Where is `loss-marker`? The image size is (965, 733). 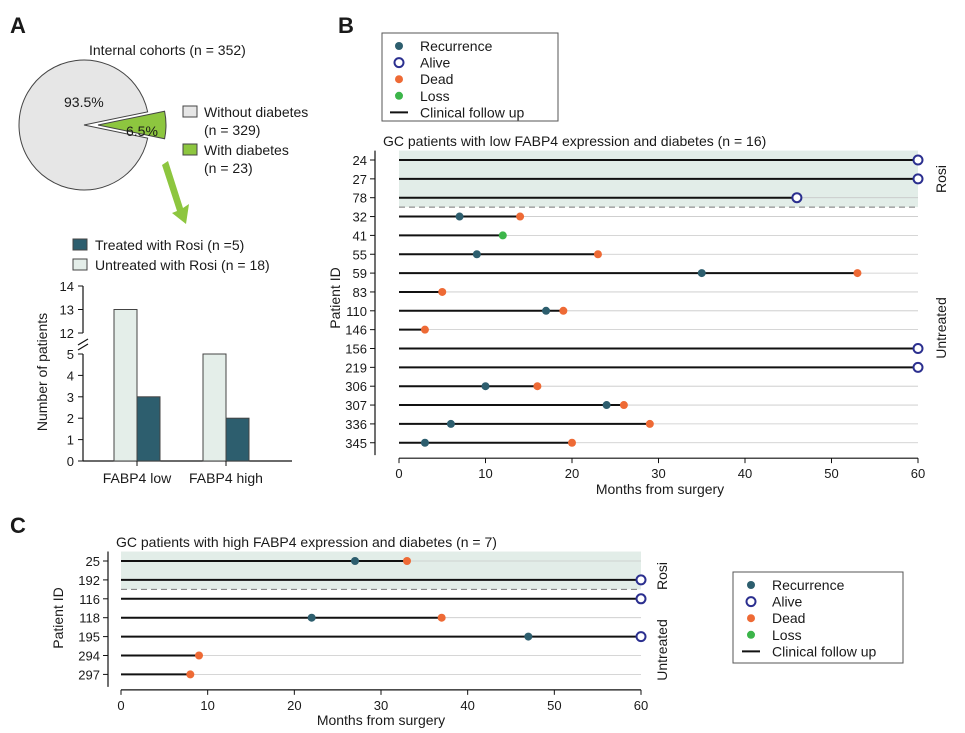 loss-marker is located at coordinates (502, 235).